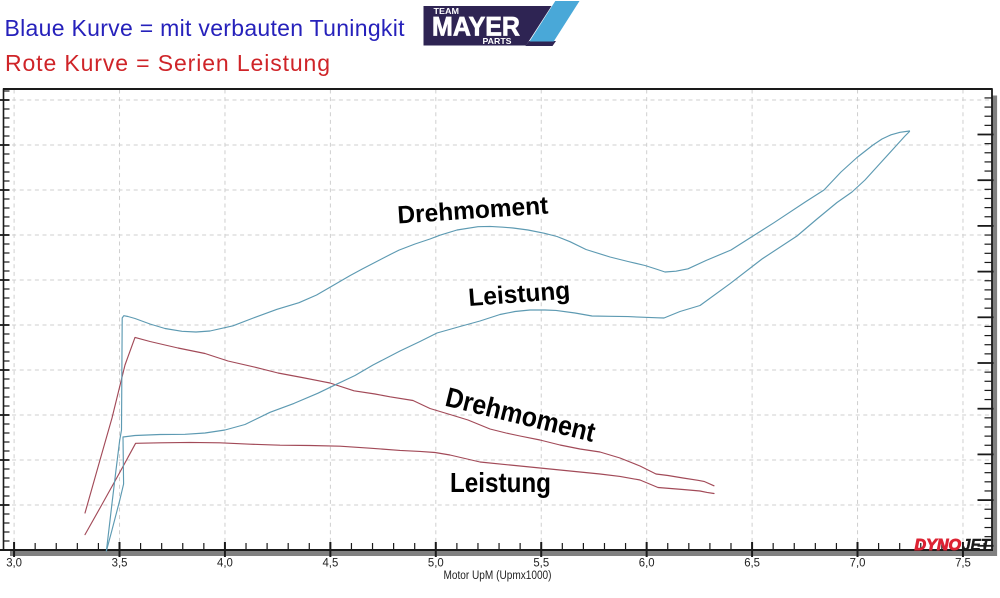 Image resolution: width=1000 pixels, height=598 pixels. Describe the element at coordinates (497, 41) in the screenshot. I see `svg-text: PARTS` at that location.